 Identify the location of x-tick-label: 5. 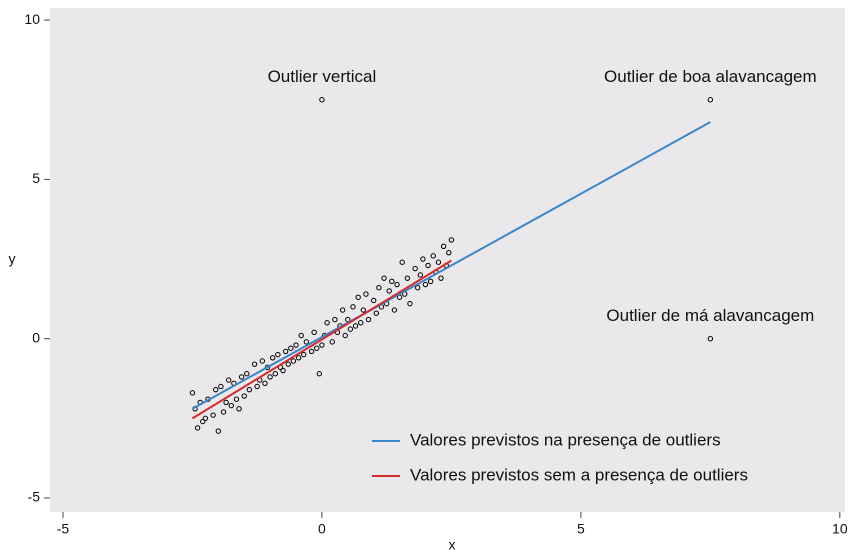
(581, 529).